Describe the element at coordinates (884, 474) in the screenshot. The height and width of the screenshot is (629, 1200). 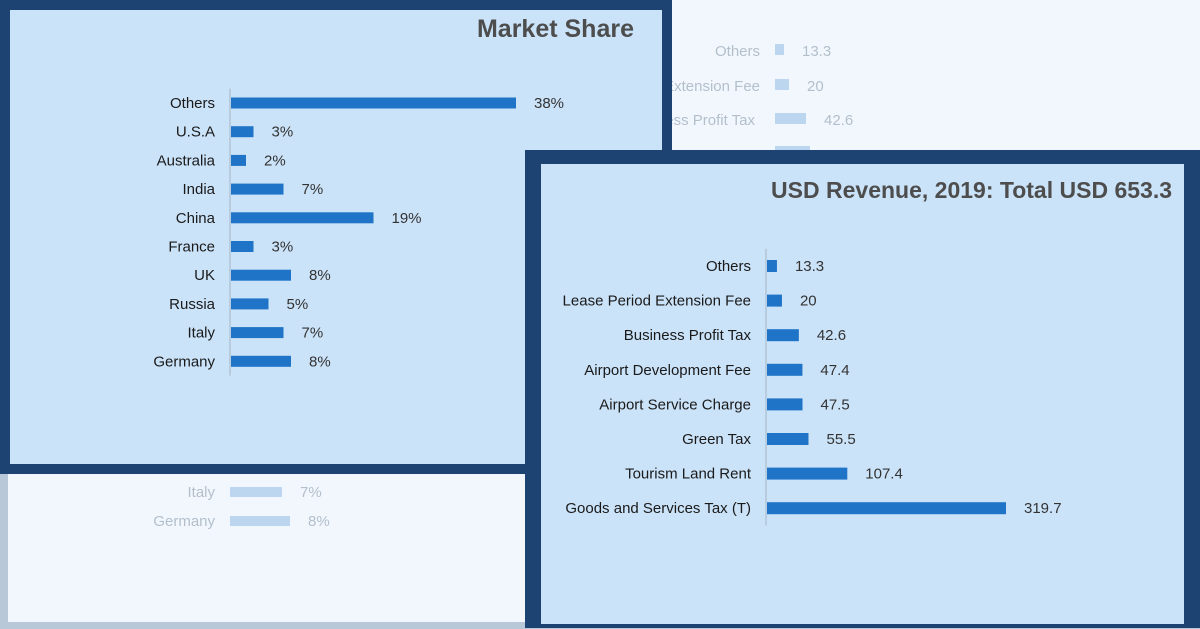
I see `value-label-tourism-land-rent: 107.4` at that location.